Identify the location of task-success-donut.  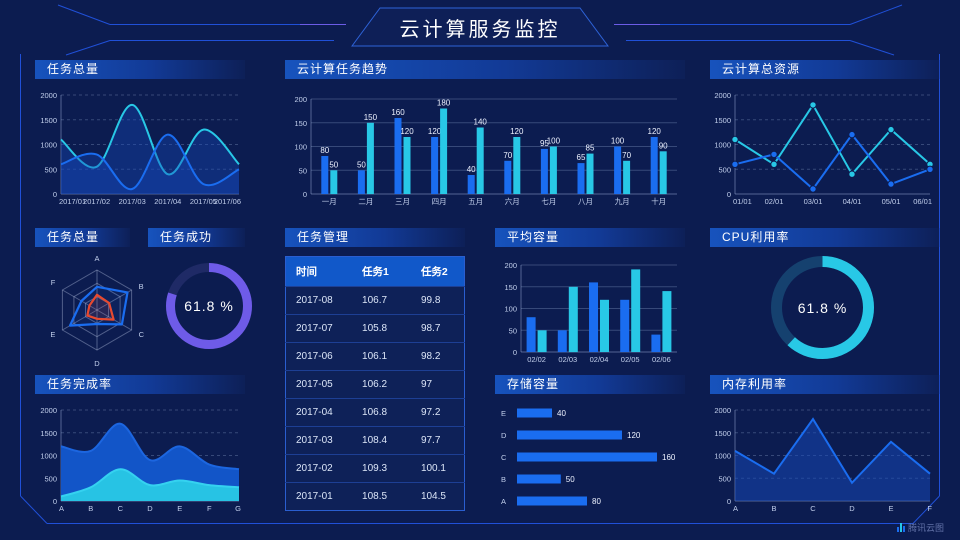
(209, 306).